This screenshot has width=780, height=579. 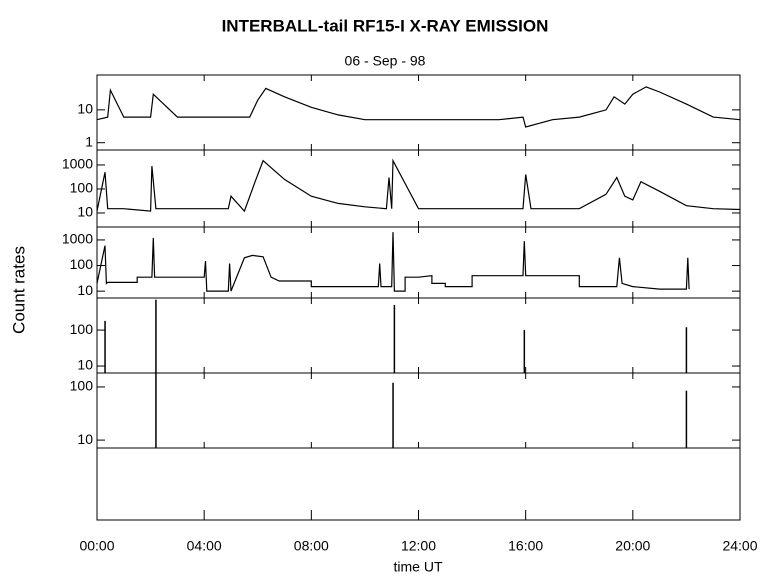 What do you see at coordinates (739, 546) in the screenshot?
I see `x-tick-label: 24:00` at bounding box center [739, 546].